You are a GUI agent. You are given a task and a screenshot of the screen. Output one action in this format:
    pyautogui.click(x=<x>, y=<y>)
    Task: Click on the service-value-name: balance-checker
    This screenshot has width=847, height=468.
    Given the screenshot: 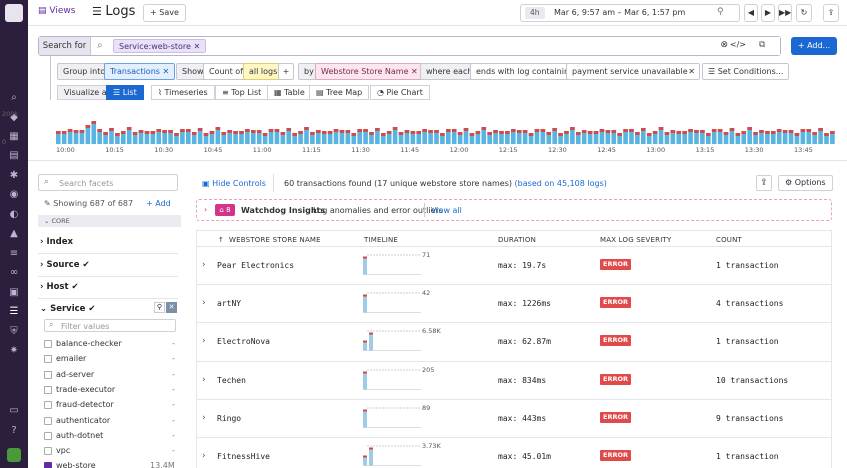 What is the action you would take?
    pyautogui.click(x=89, y=343)
    